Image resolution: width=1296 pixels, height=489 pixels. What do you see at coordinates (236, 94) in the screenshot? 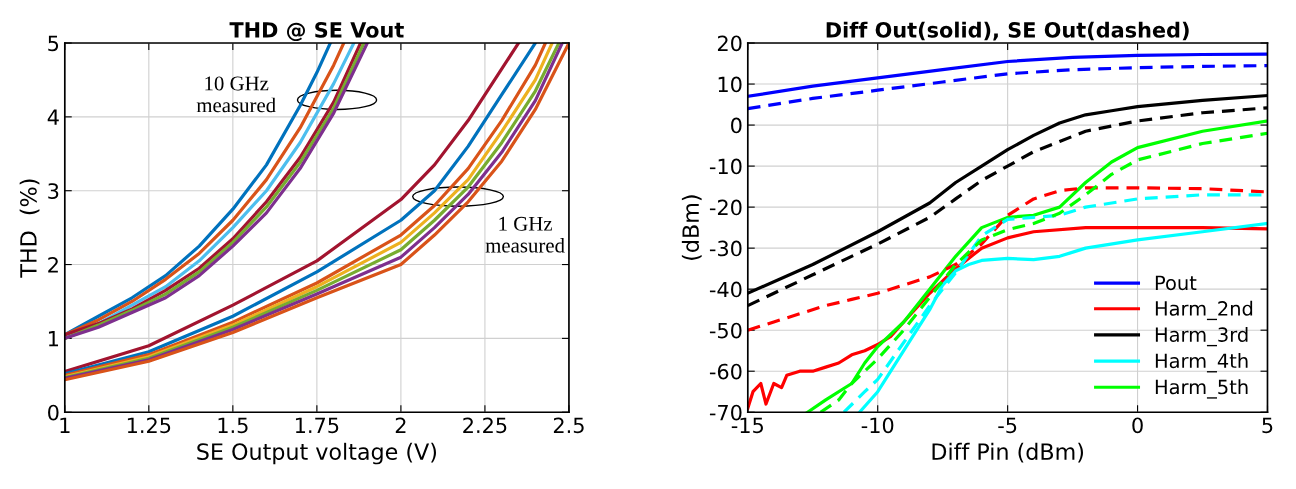
I see `annotation: 10 GHz measured` at bounding box center [236, 94].